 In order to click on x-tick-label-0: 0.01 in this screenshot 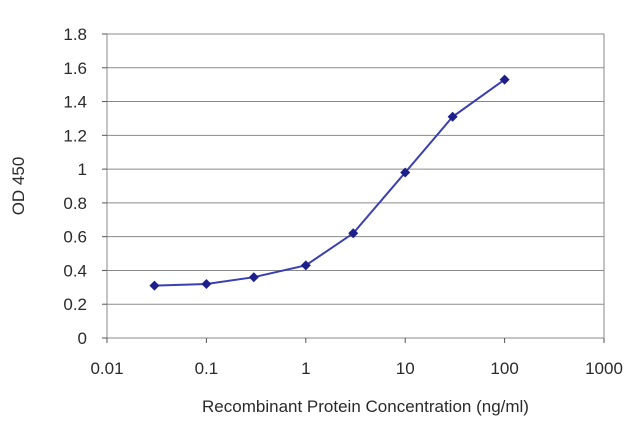, I will do `click(106, 368)`.